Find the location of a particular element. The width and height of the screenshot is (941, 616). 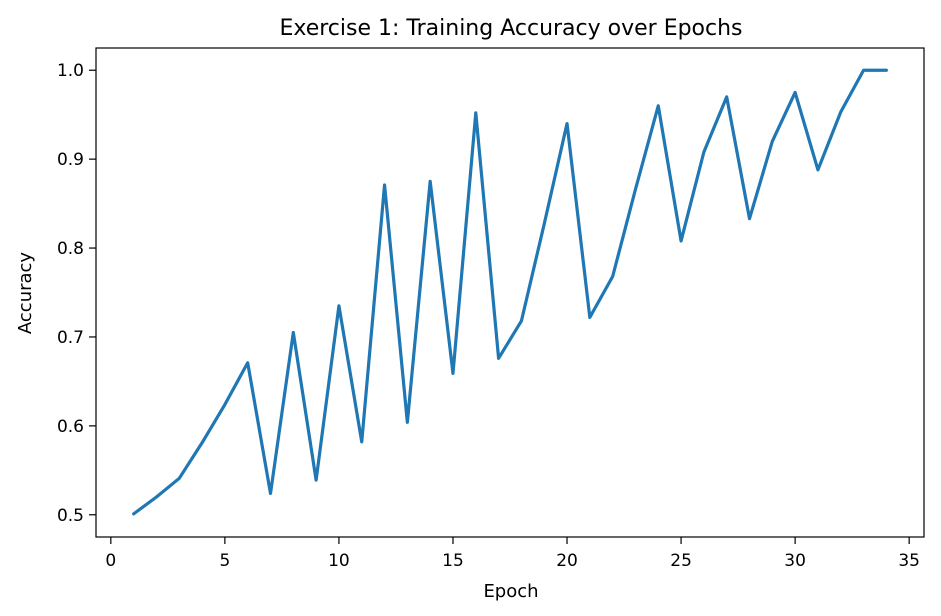

x-tick-label: 0 is located at coordinates (110, 561).